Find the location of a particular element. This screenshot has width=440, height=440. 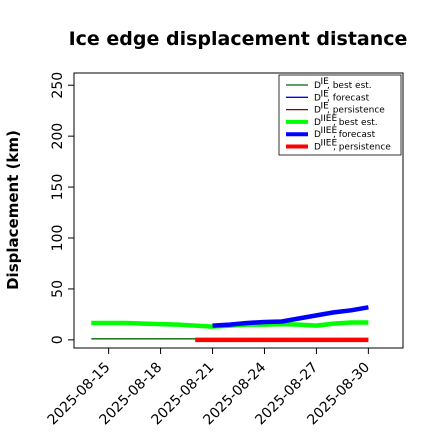

y-tick-label: 100 is located at coordinates (58, 238).